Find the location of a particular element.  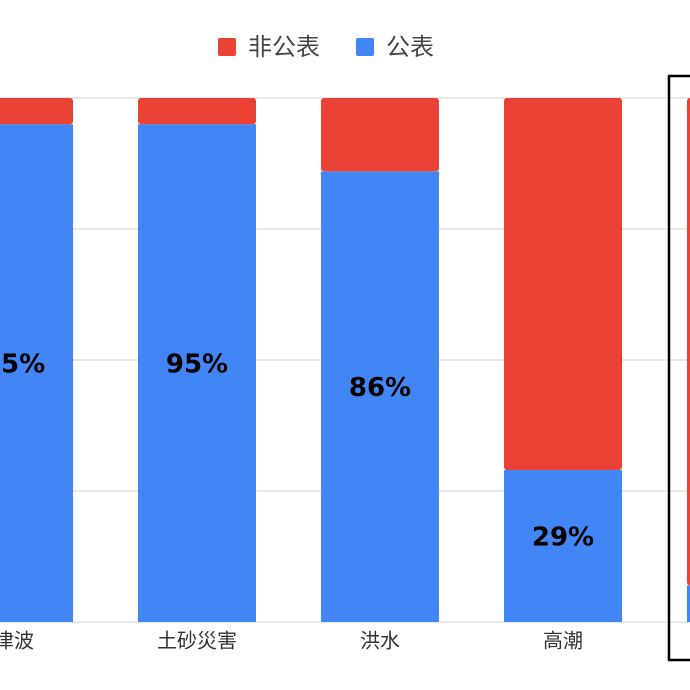

data-label: 86% is located at coordinates (380, 388).